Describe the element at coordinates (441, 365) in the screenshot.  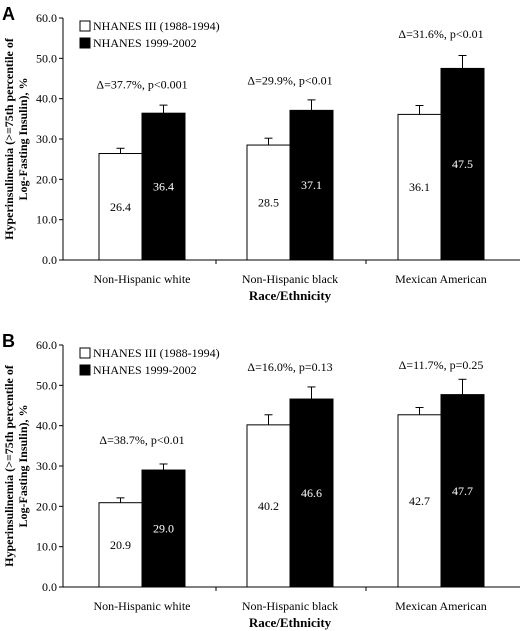
I see `significance-annotation: Δ=11.7%, p=0.25` at that location.